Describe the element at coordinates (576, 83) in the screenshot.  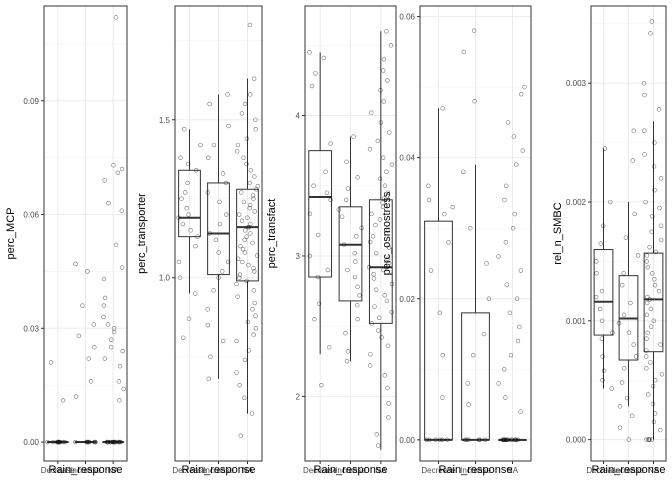
I see `y-tick-label: 0.003` at that location.